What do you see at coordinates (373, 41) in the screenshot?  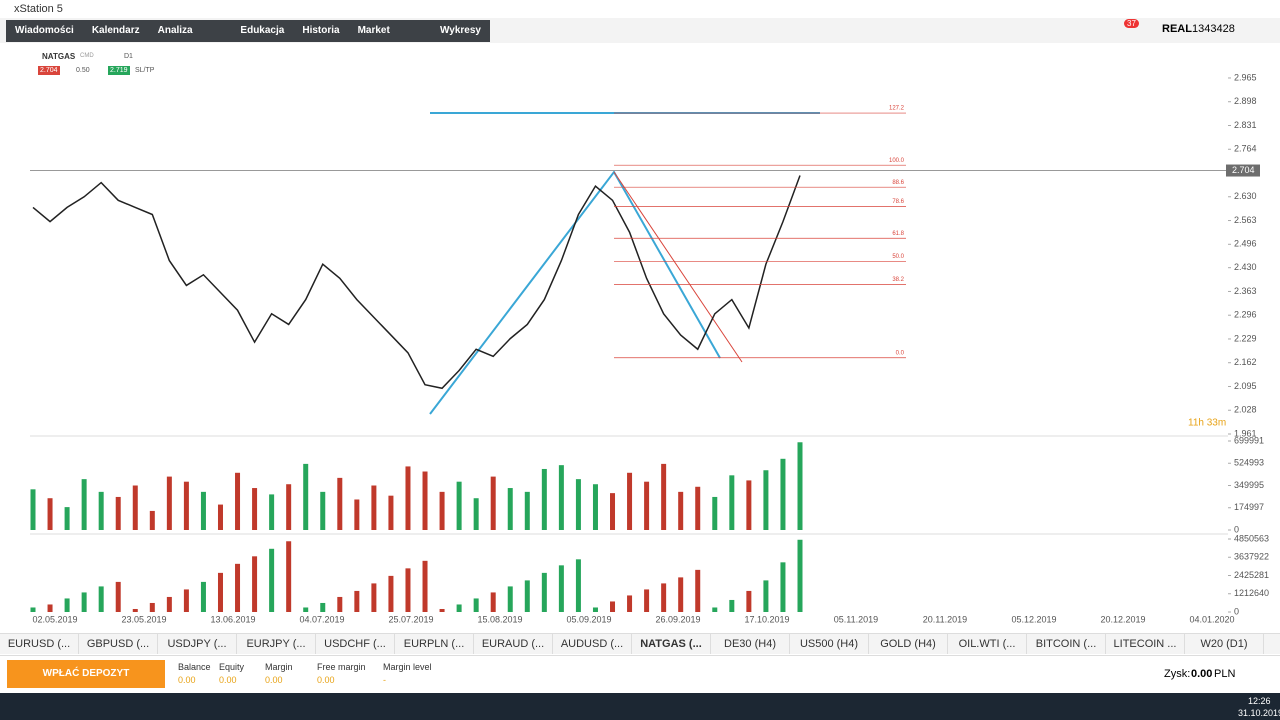 I see `menu-item: Market Watch` at bounding box center [373, 41].